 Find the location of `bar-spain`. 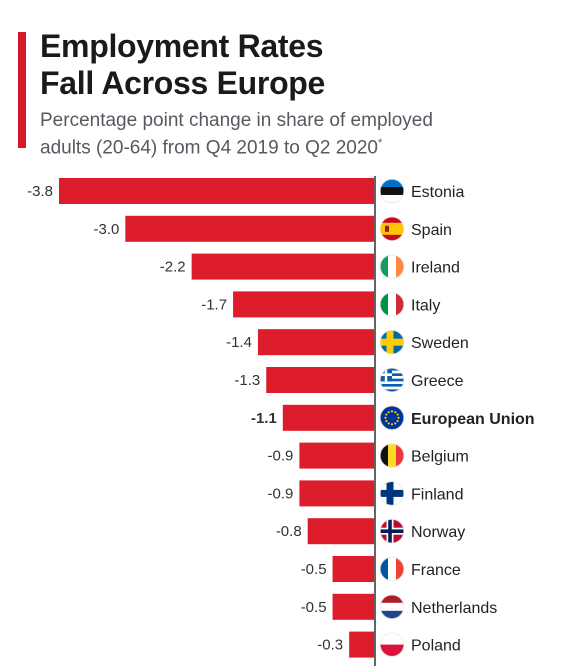

bar-spain is located at coordinates (249, 228).